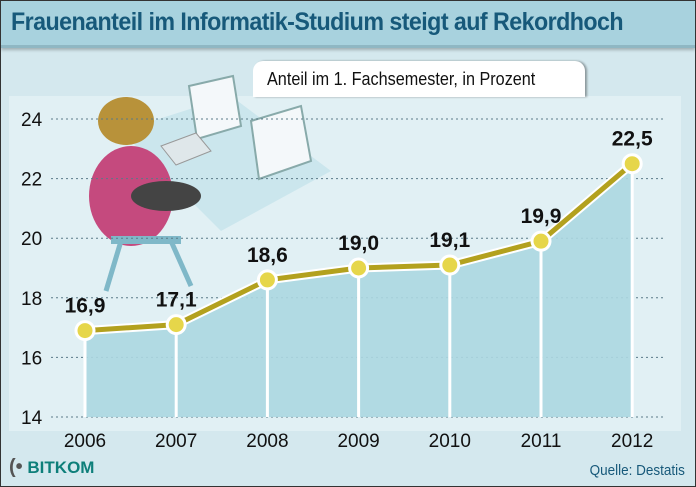 This screenshot has height=487, width=696. What do you see at coordinates (31, 299) in the screenshot?
I see `y-tick-label: 18` at bounding box center [31, 299].